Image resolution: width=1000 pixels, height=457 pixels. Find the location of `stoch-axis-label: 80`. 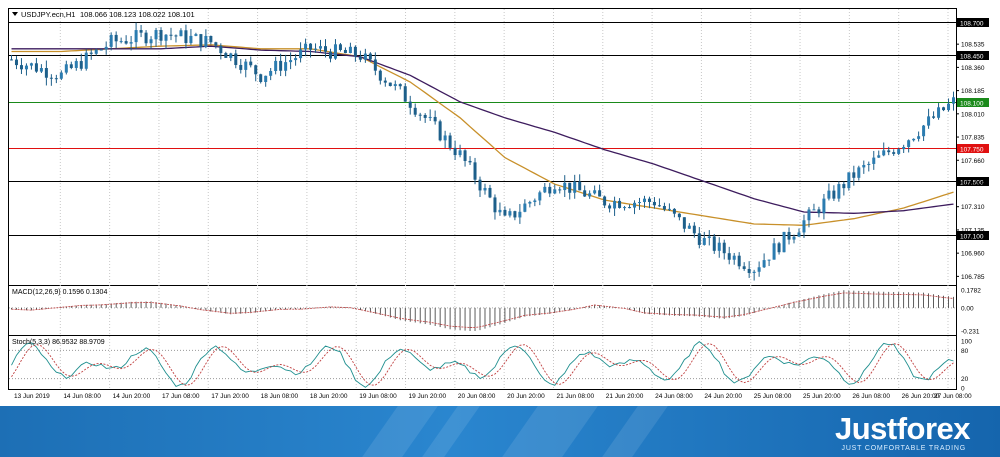

stoch-axis-label: 80 is located at coordinates (965, 351).